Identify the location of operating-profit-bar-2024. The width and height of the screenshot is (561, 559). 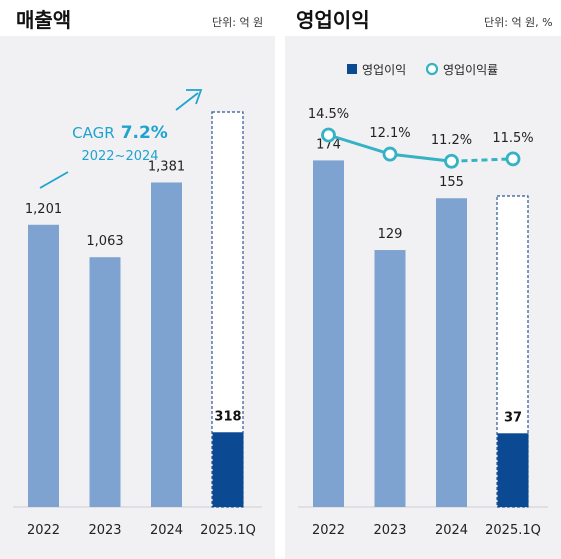
(451, 353).